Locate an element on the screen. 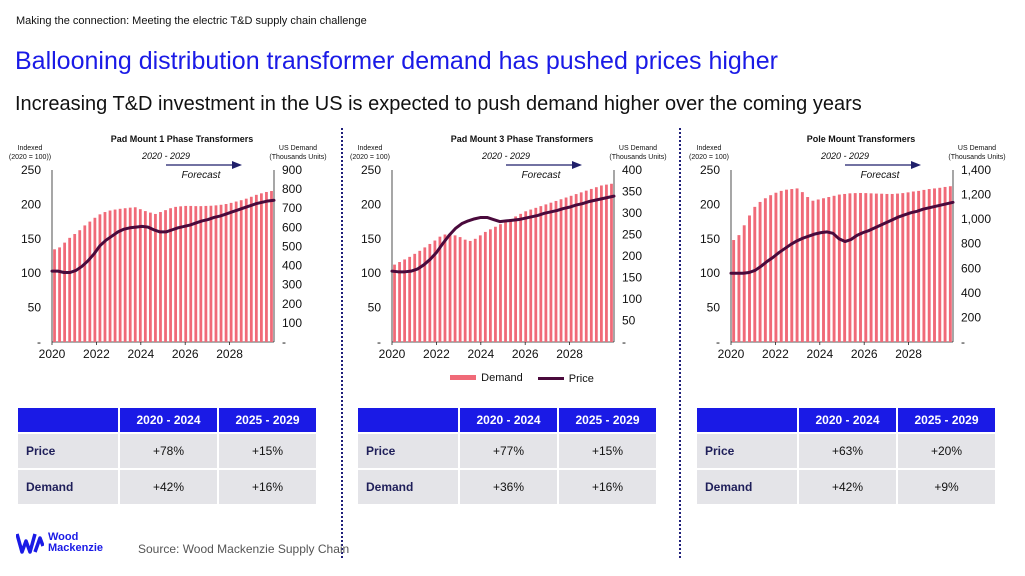 The height and width of the screenshot is (576, 1025). chart-title: Pad Mount 3 Phase Transformers is located at coordinates (522, 139).